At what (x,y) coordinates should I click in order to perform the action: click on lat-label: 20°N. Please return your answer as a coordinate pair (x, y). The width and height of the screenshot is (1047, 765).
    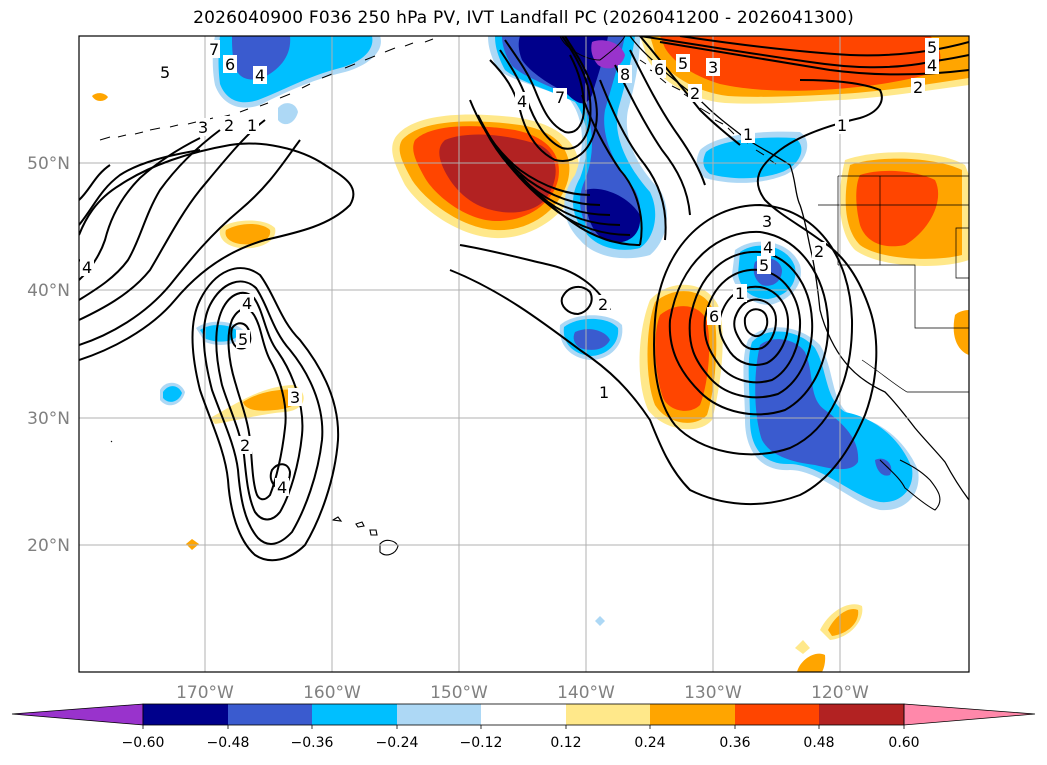
    Looking at the image, I should click on (48, 546).